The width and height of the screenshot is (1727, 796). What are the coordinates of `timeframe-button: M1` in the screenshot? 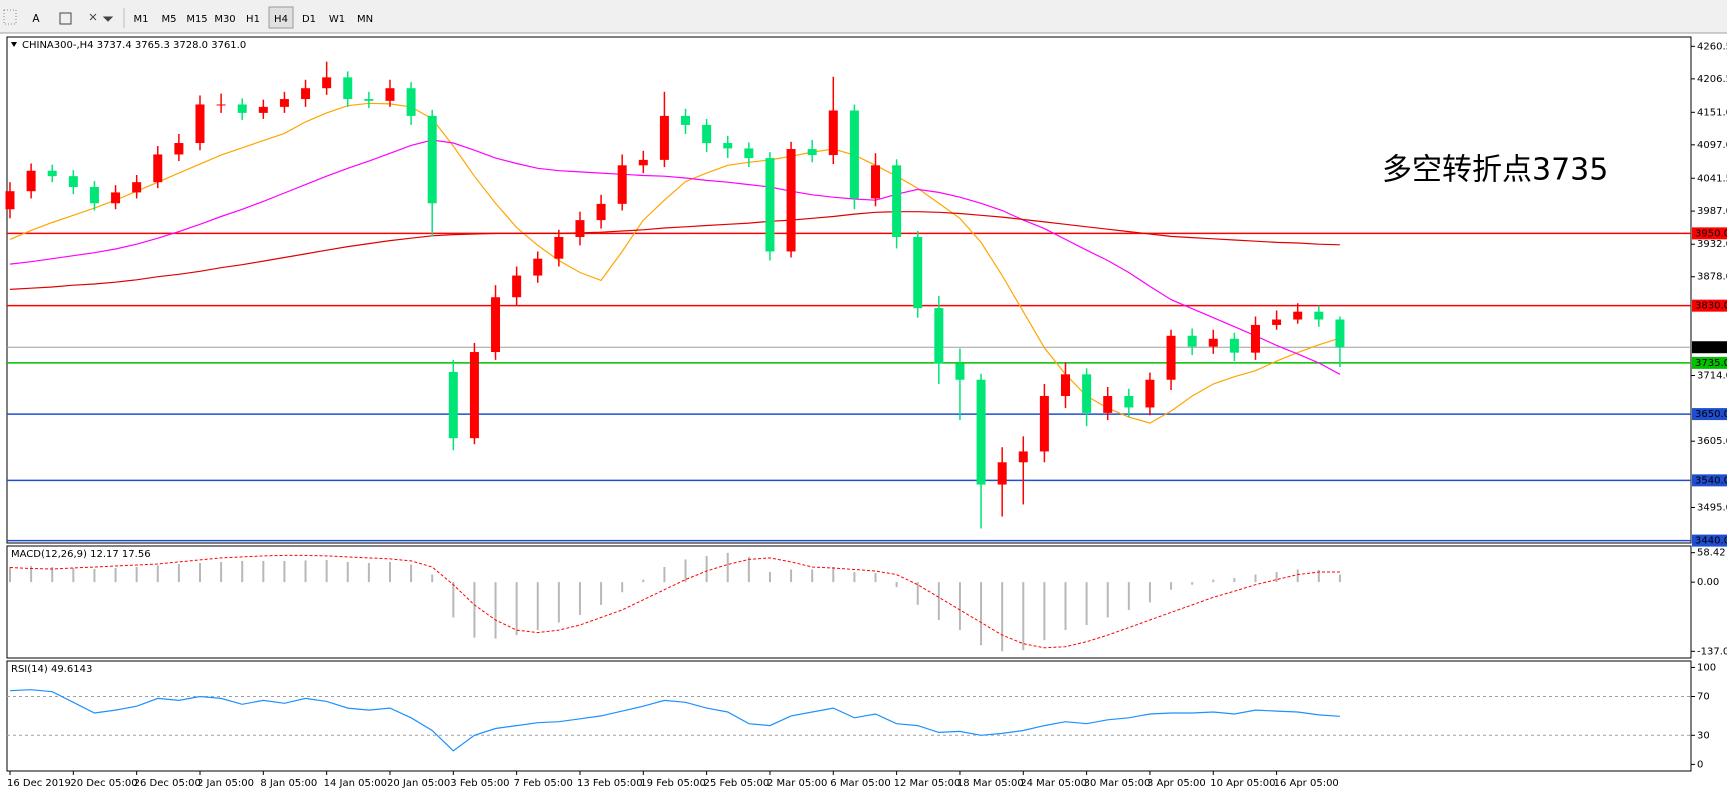 It's located at (141, 19).